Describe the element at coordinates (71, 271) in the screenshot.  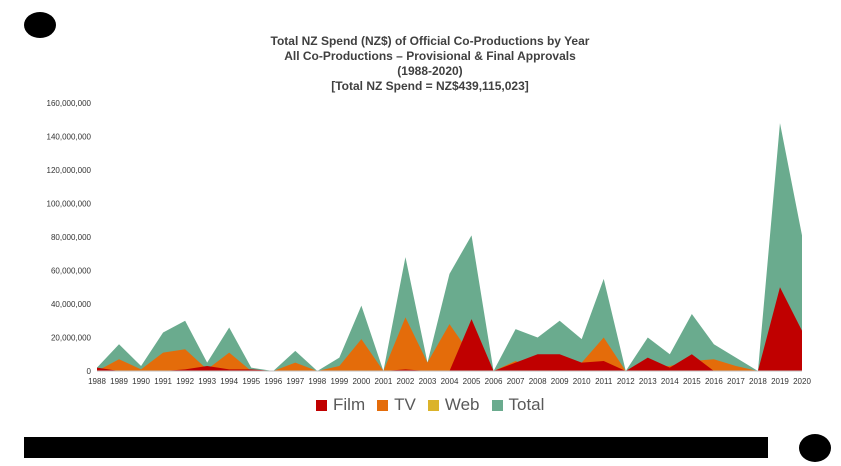
I see `y-tick-label: 60,000,000` at that location.